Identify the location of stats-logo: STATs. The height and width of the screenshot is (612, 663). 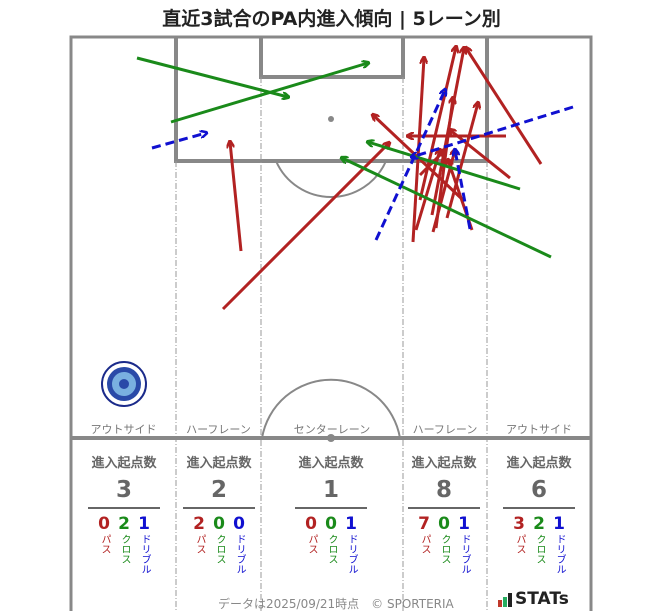
(533, 599).